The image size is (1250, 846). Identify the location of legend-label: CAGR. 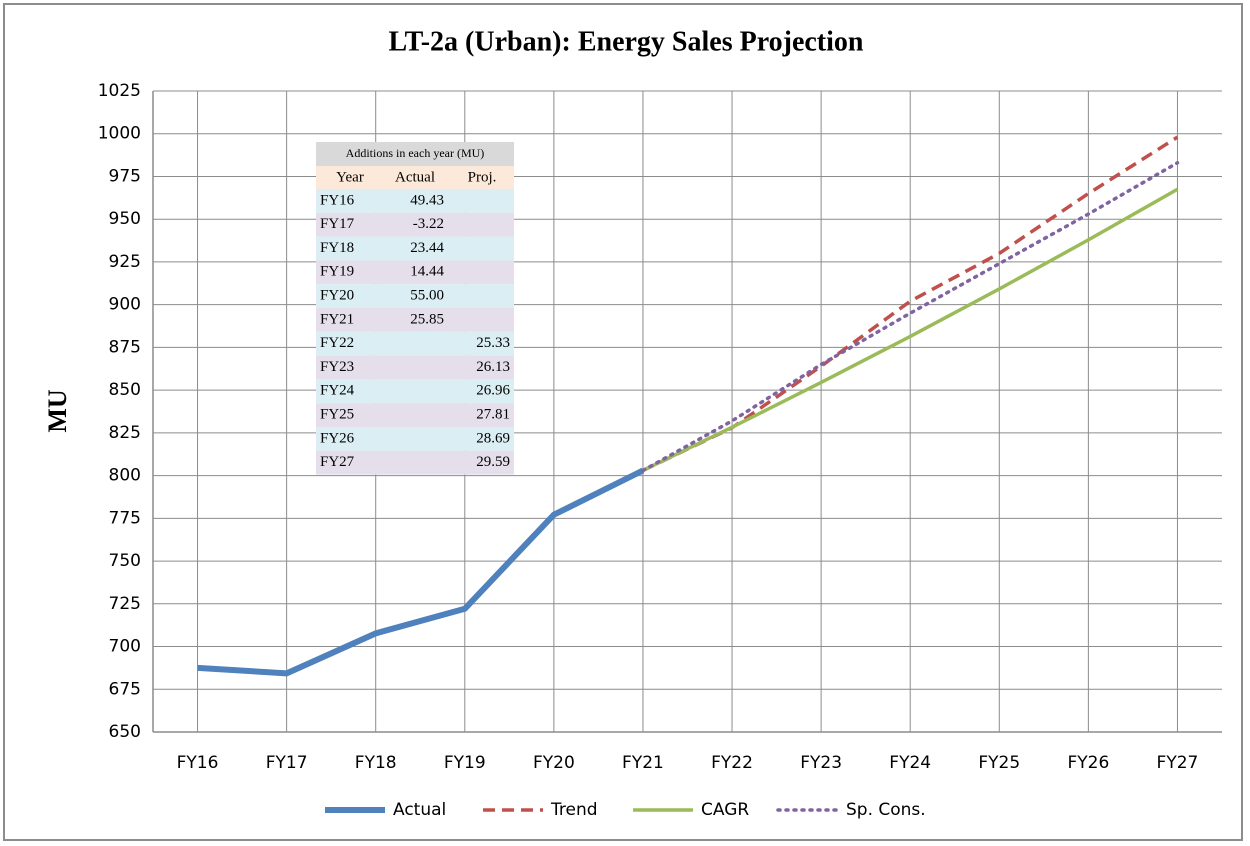
(725, 810).